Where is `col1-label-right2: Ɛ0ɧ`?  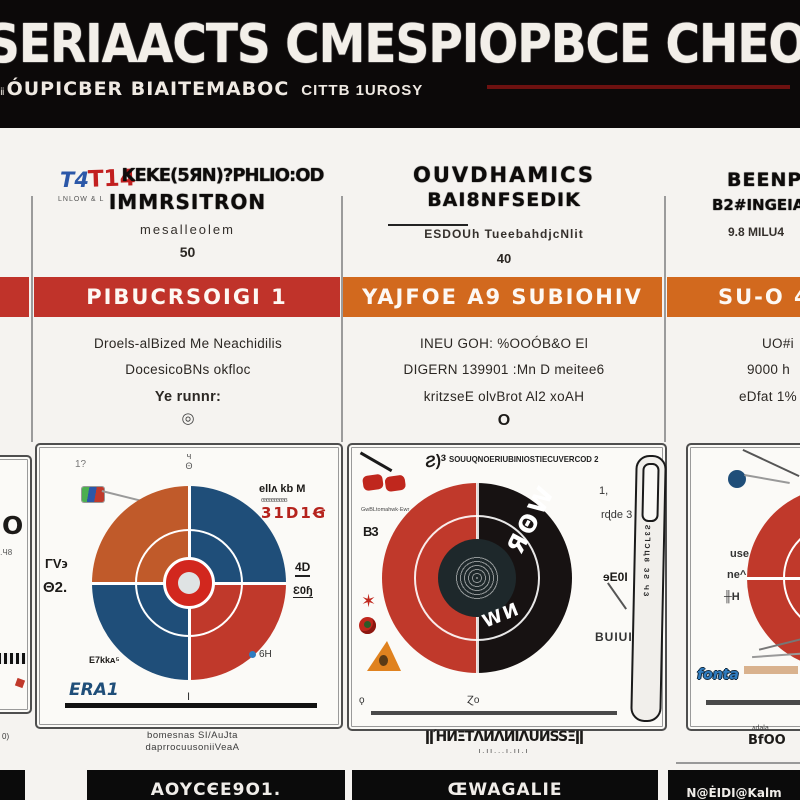
col1-label-right2: Ɛ0ɧ is located at coordinates (303, 592).